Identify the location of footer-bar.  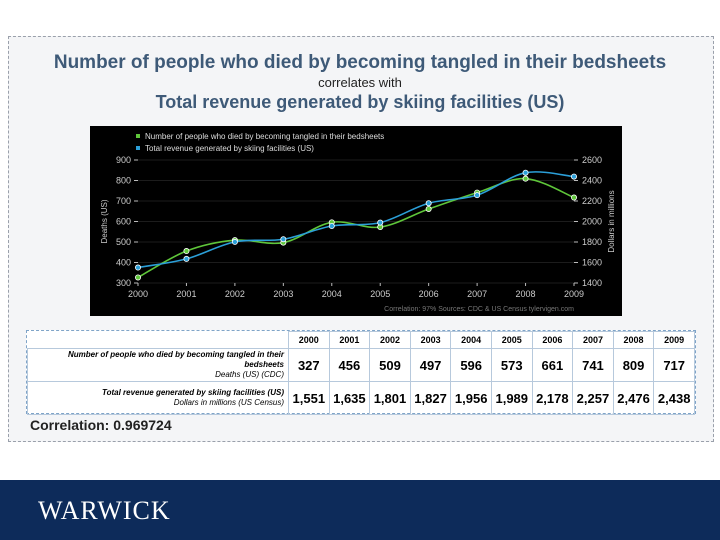
(360, 510).